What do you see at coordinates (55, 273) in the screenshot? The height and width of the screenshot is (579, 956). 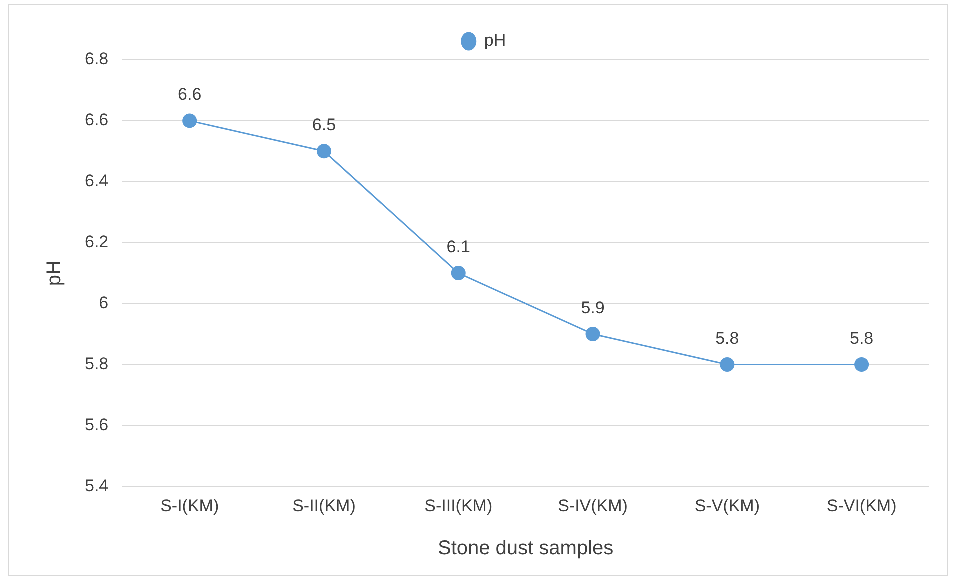 I see `y-axis-title: pH` at bounding box center [55, 273].